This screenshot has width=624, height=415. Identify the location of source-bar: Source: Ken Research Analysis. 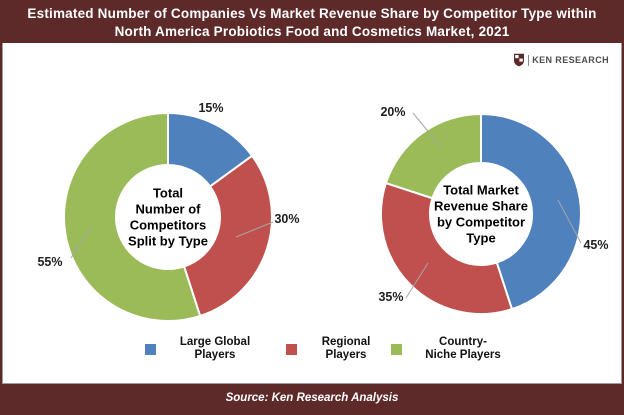
(312, 398).